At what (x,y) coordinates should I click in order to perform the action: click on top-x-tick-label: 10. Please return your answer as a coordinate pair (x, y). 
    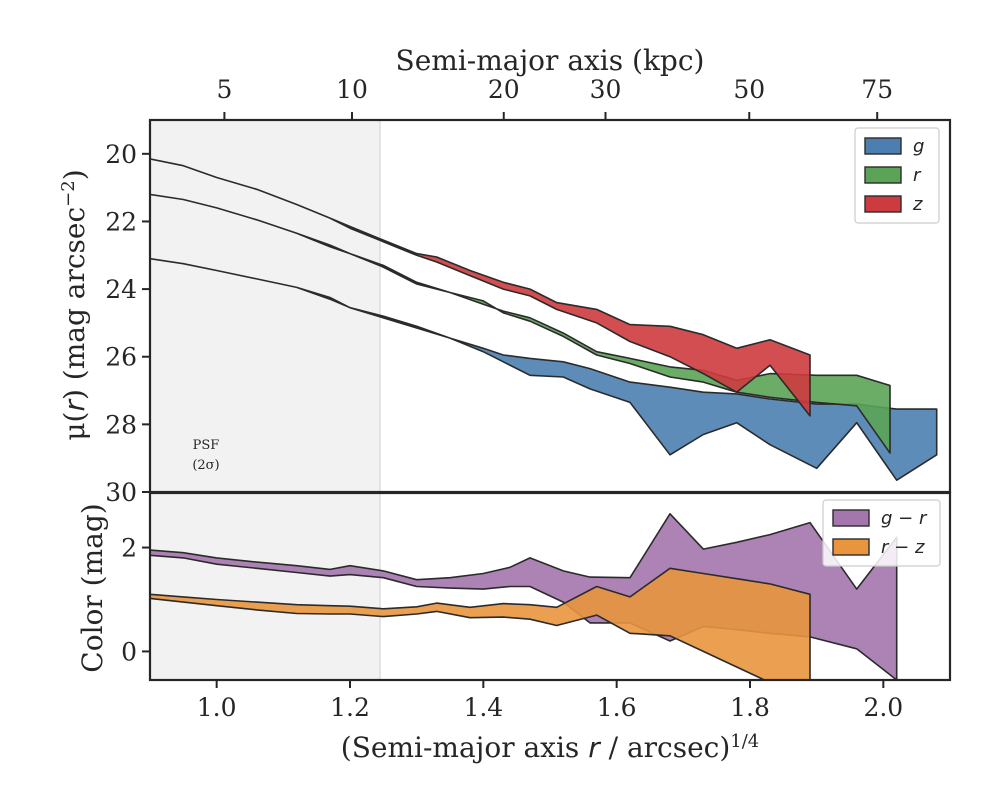
    Looking at the image, I should click on (352, 89).